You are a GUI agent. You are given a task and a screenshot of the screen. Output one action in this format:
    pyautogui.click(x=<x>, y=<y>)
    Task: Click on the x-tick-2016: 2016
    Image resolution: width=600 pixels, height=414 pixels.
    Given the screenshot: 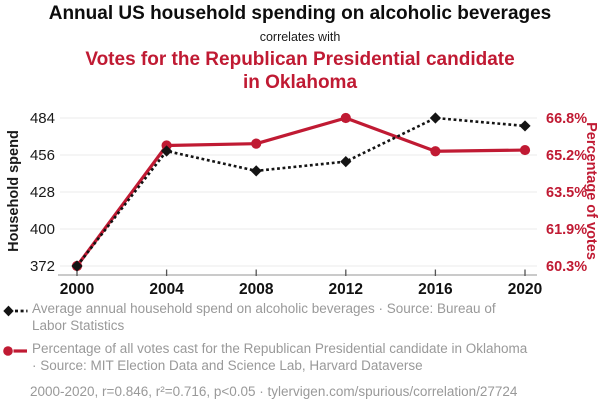 What is the action you would take?
    pyautogui.click(x=435, y=289)
    